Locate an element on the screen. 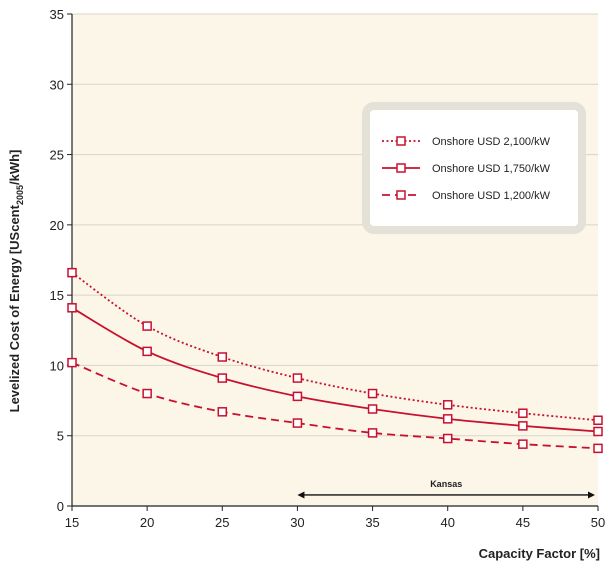 This screenshot has height=566, width=606. legend-item-3: Onshore USD 1,200/kW is located at coordinates (466, 196).